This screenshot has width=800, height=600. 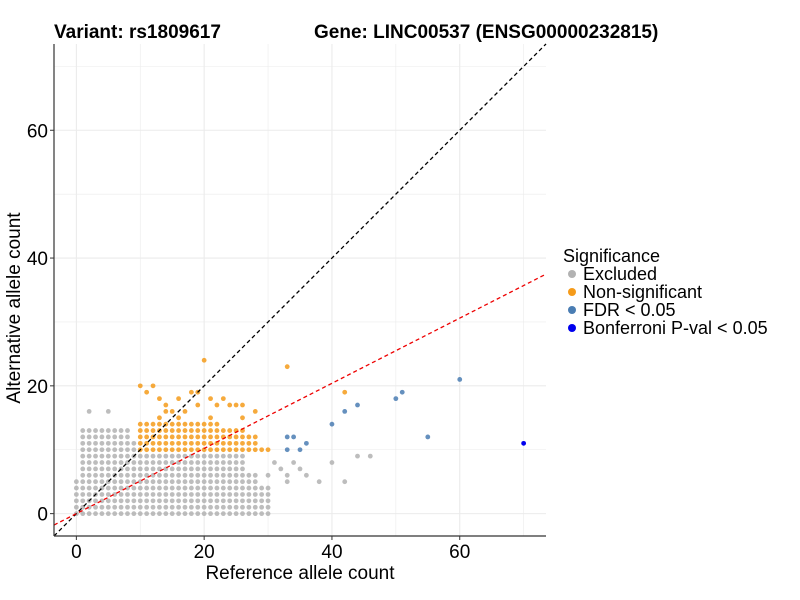 I want to click on x-tick-label: 60, so click(x=459, y=552).